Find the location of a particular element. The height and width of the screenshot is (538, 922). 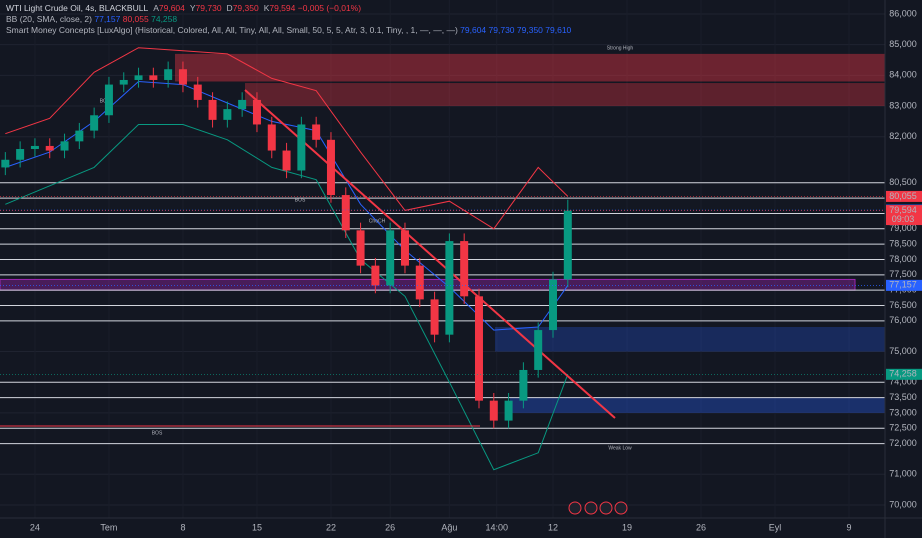

ohlc-key: D is located at coordinates (230, 8).